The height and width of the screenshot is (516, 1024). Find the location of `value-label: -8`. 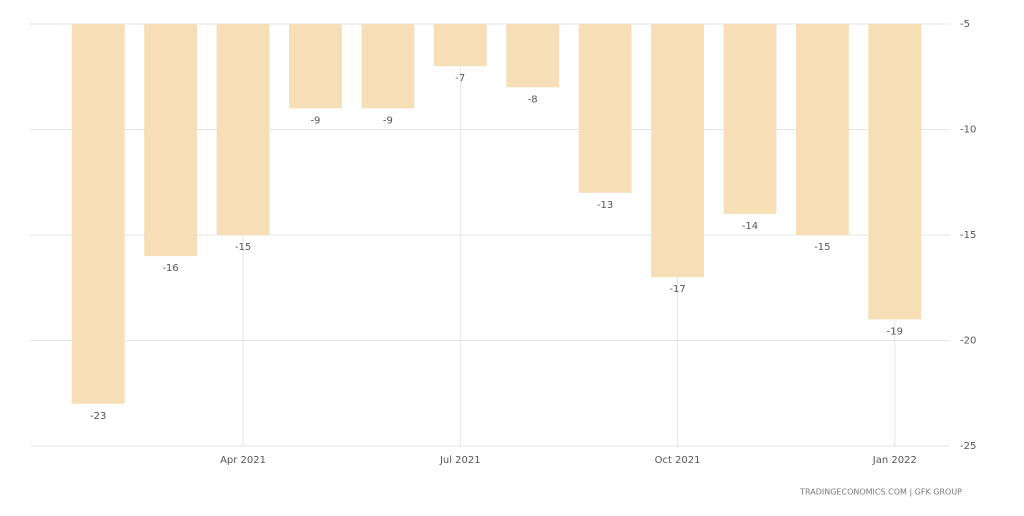

value-label: -8 is located at coordinates (533, 99).